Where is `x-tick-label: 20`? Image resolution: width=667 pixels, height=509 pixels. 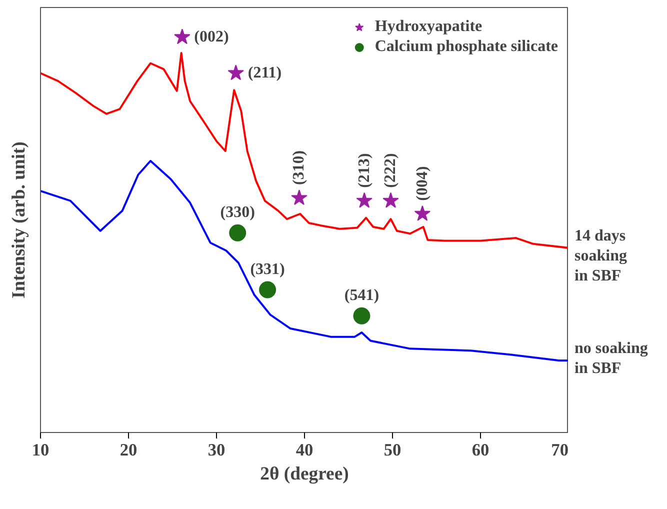 x-tick-label: 20 is located at coordinates (129, 450).